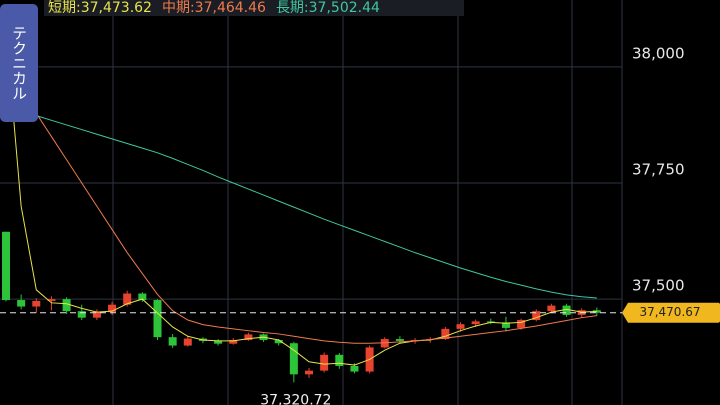 The height and width of the screenshot is (405, 720). What do you see at coordinates (328, 8) in the screenshot?
I see `legend-entry: 長期:37,502.44` at bounding box center [328, 8].